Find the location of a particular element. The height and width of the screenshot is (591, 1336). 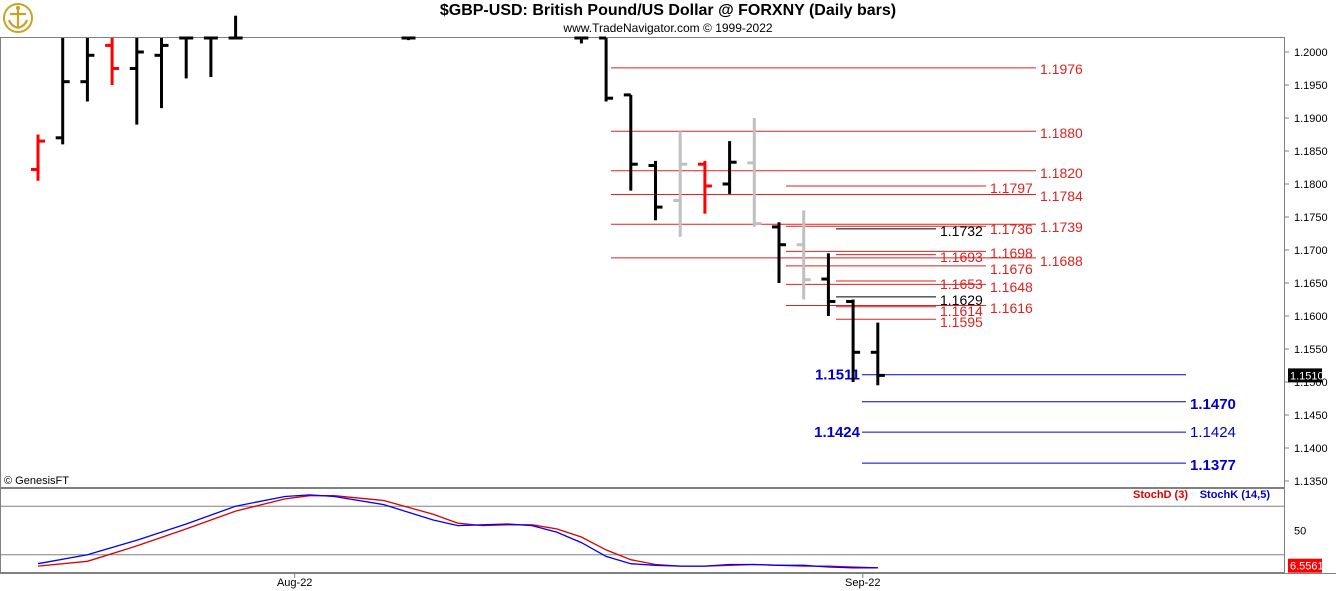

level-label: 1.1629 is located at coordinates (961, 300).